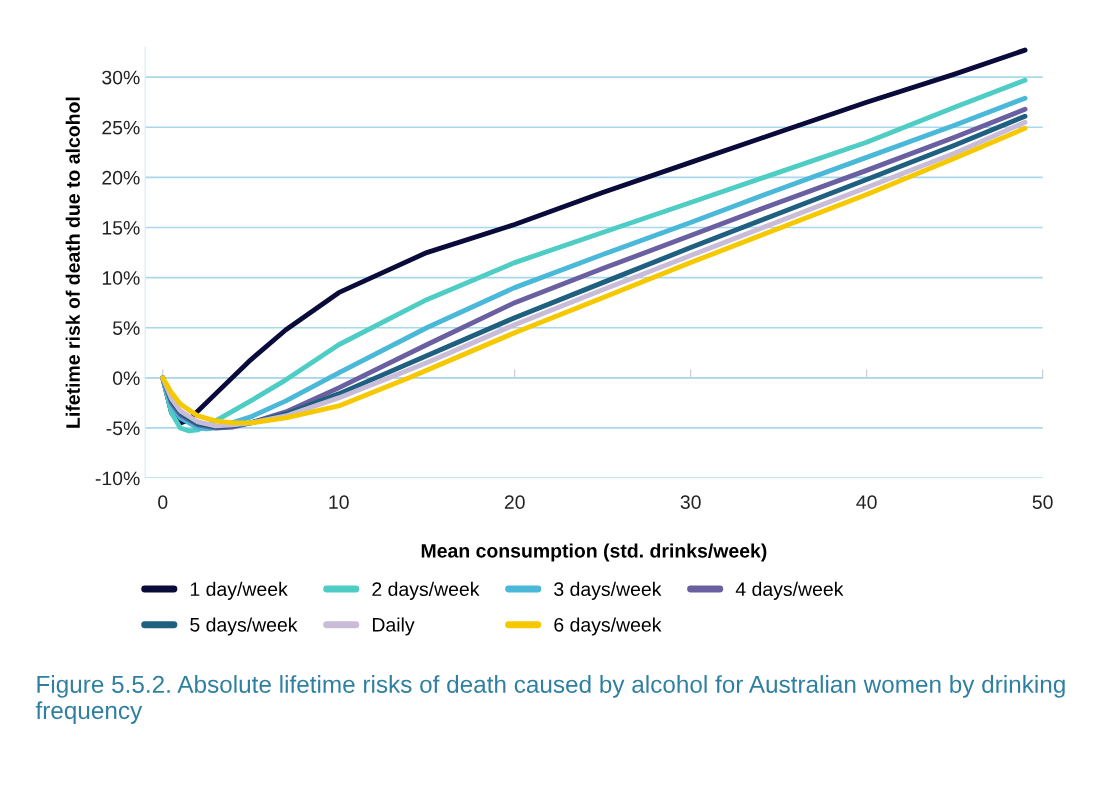  I want to click on y-tick-label: 25%, so click(121, 127).